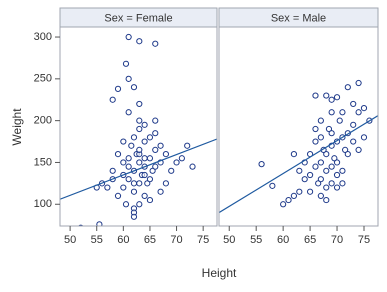  I want to click on x-tick-label: 75, so click(203, 240).